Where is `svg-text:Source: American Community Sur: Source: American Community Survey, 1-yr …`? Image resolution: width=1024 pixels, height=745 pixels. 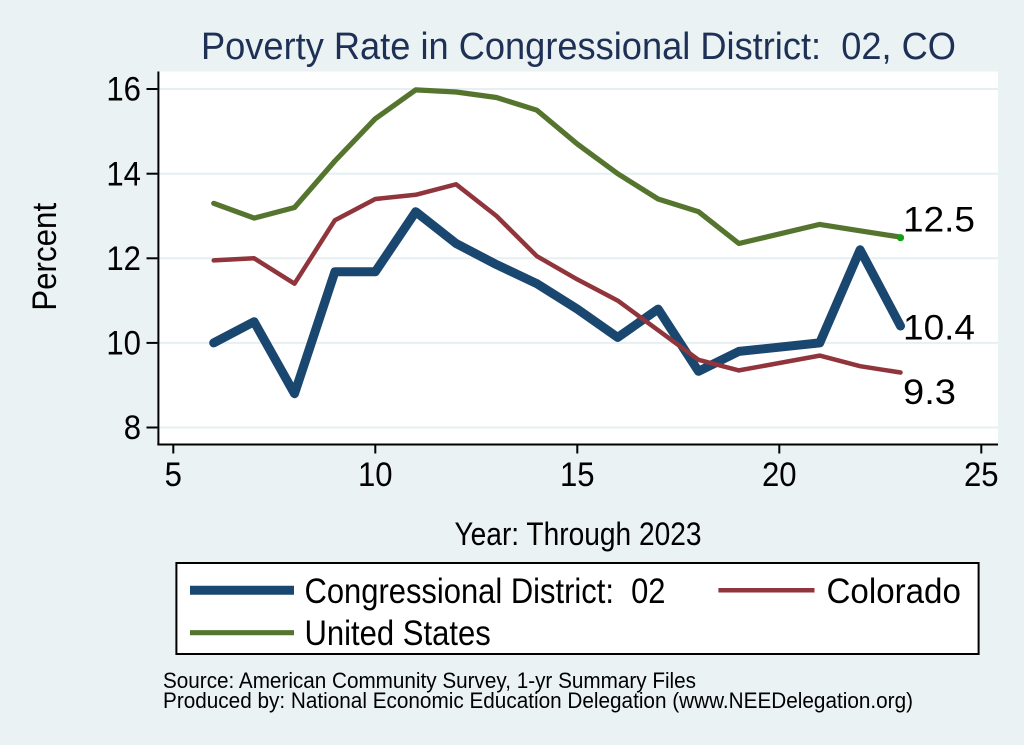 svg-text:Source: American Community Sur: Source: American Community Survey, 1-yr … is located at coordinates (429, 680).